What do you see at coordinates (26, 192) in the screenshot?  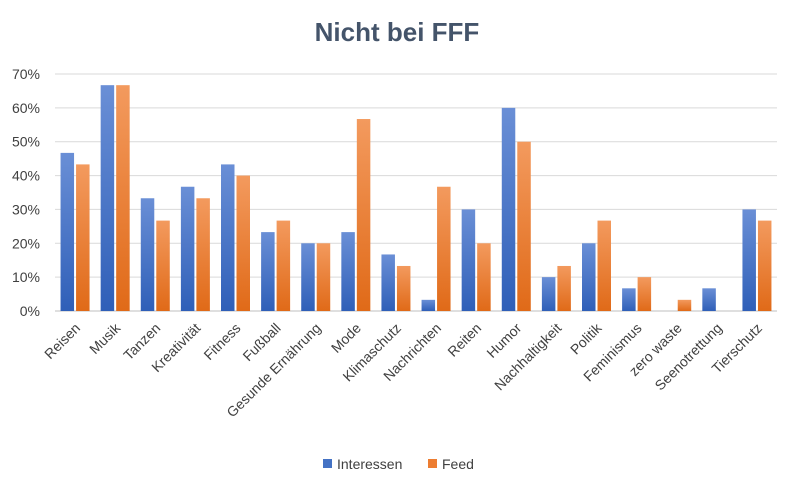 I see `y-axis-ticks: 0% 10% 20% 30% 40% 50% 60% 70%` at bounding box center [26, 192].